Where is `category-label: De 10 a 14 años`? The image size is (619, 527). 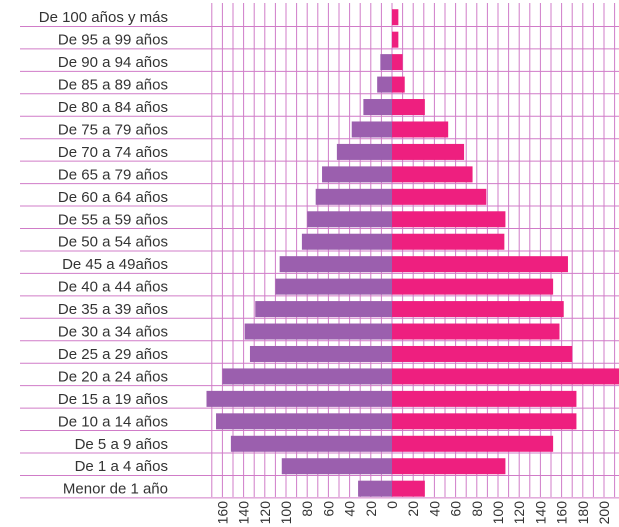
category-label: De 10 a 14 años is located at coordinates (113, 421).